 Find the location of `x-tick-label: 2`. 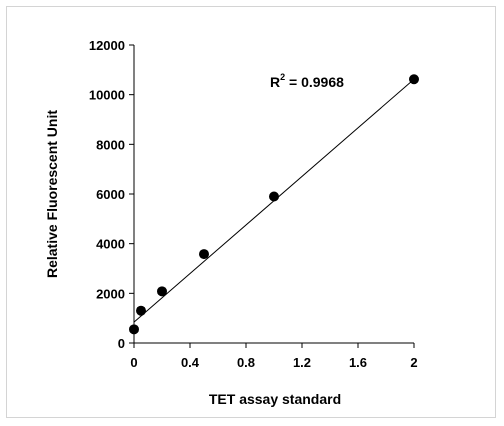

x-tick-label: 2 is located at coordinates (413, 362).